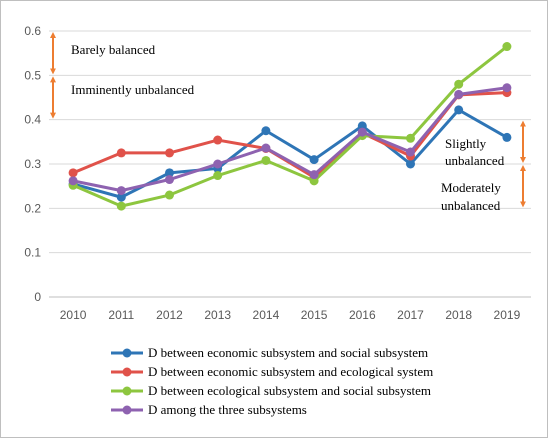  Describe the element at coordinates (266, 315) in the screenshot. I see `x-tick-label: 2014` at that location.